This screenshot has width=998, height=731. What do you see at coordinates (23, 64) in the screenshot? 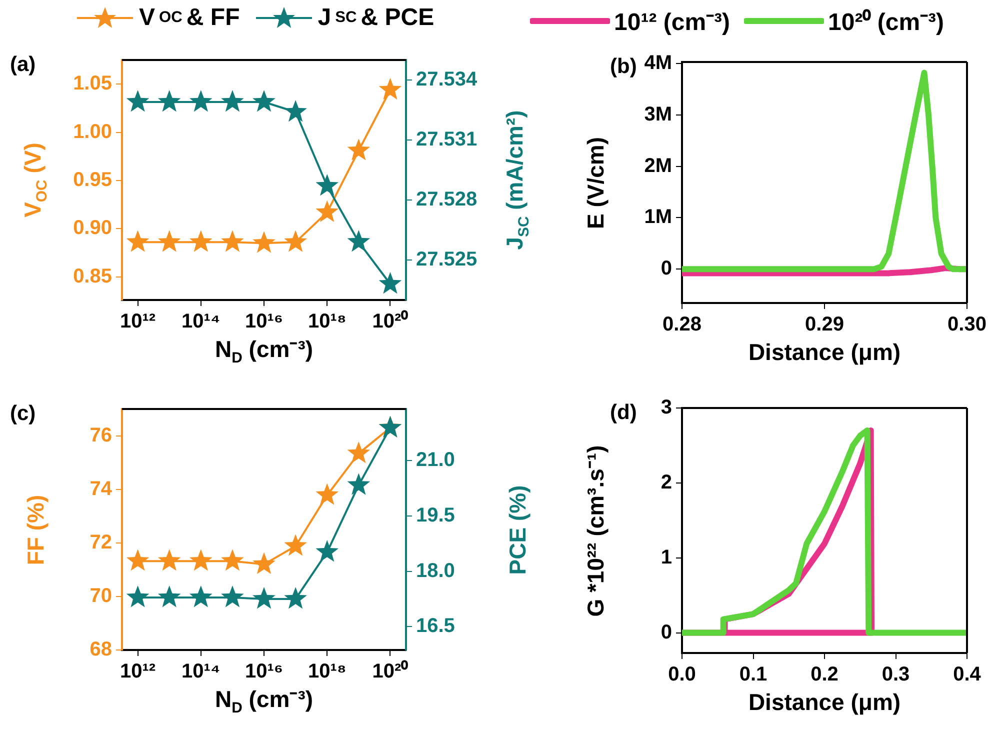
I see `chart-title: (a)` at bounding box center [23, 64].